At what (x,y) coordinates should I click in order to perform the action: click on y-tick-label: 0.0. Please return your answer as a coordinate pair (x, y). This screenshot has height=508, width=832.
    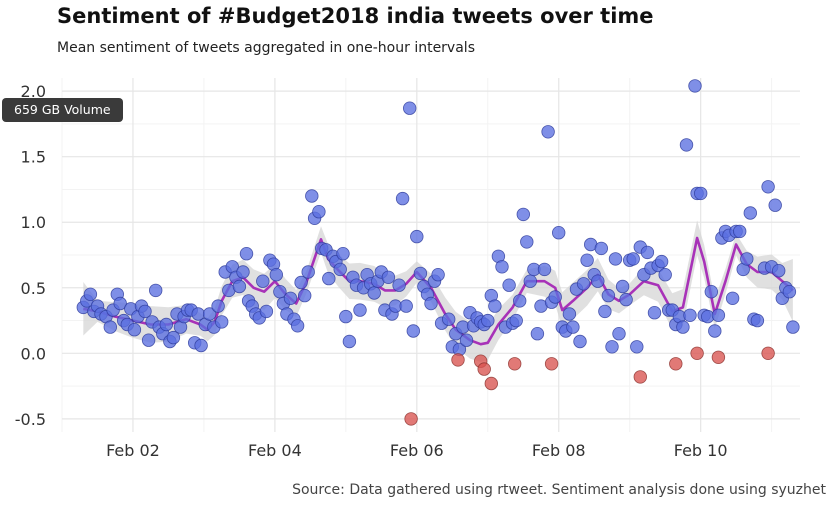
    Looking at the image, I should click on (33, 353).